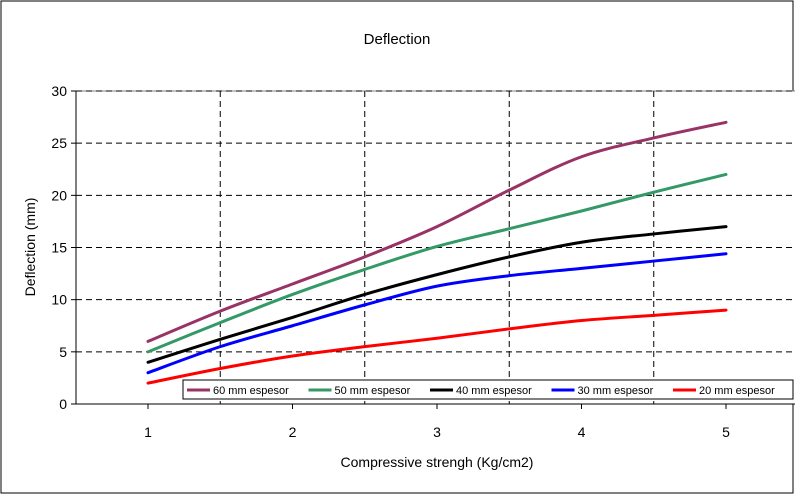  I want to click on legend-box, so click(488, 389).